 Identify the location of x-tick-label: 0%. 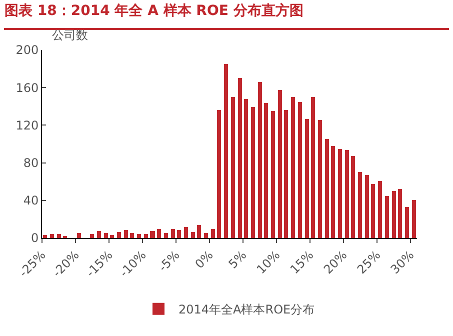
(204, 260).